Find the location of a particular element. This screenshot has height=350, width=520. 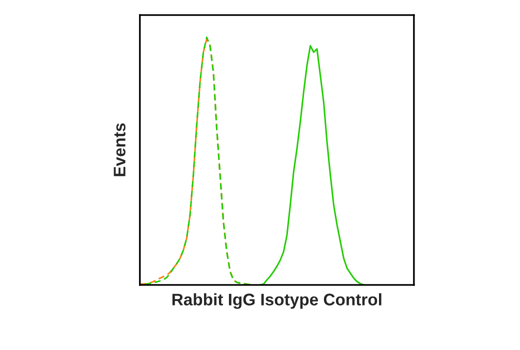

y-axis-title: Events is located at coordinates (120, 149).